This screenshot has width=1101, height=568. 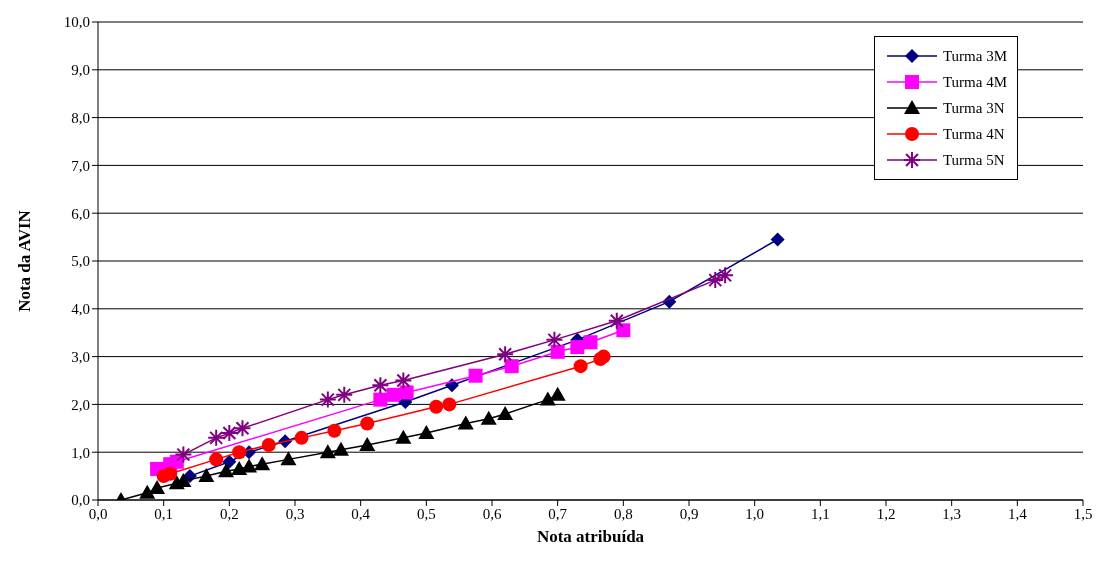 What do you see at coordinates (80, 356) in the screenshot?
I see `y-tick-label: 3,0` at bounding box center [80, 356].